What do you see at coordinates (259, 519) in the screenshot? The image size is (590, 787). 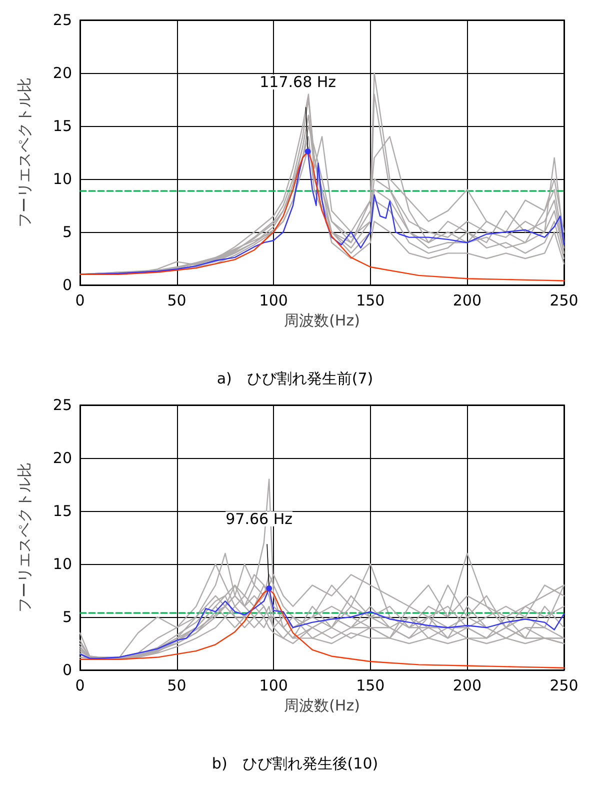 I see `annotation: 97.66 Hz` at bounding box center [259, 519].